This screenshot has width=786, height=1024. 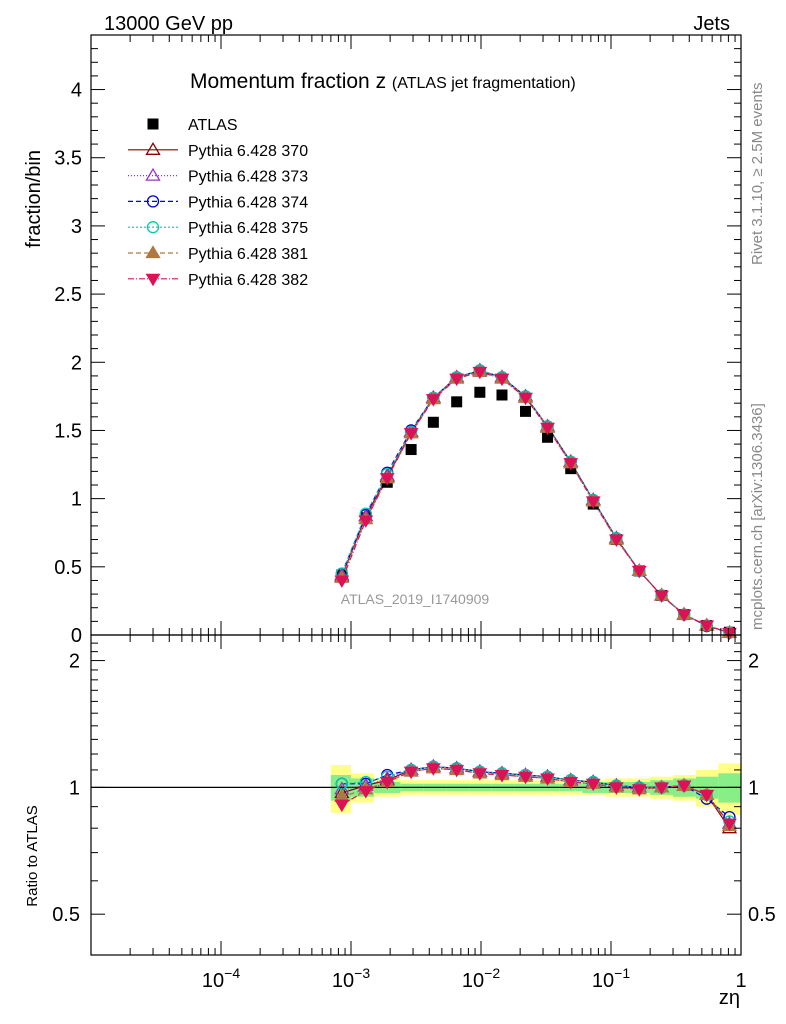 I want to click on ratio-y-tick-label-right: 1, so click(x=753, y=788).